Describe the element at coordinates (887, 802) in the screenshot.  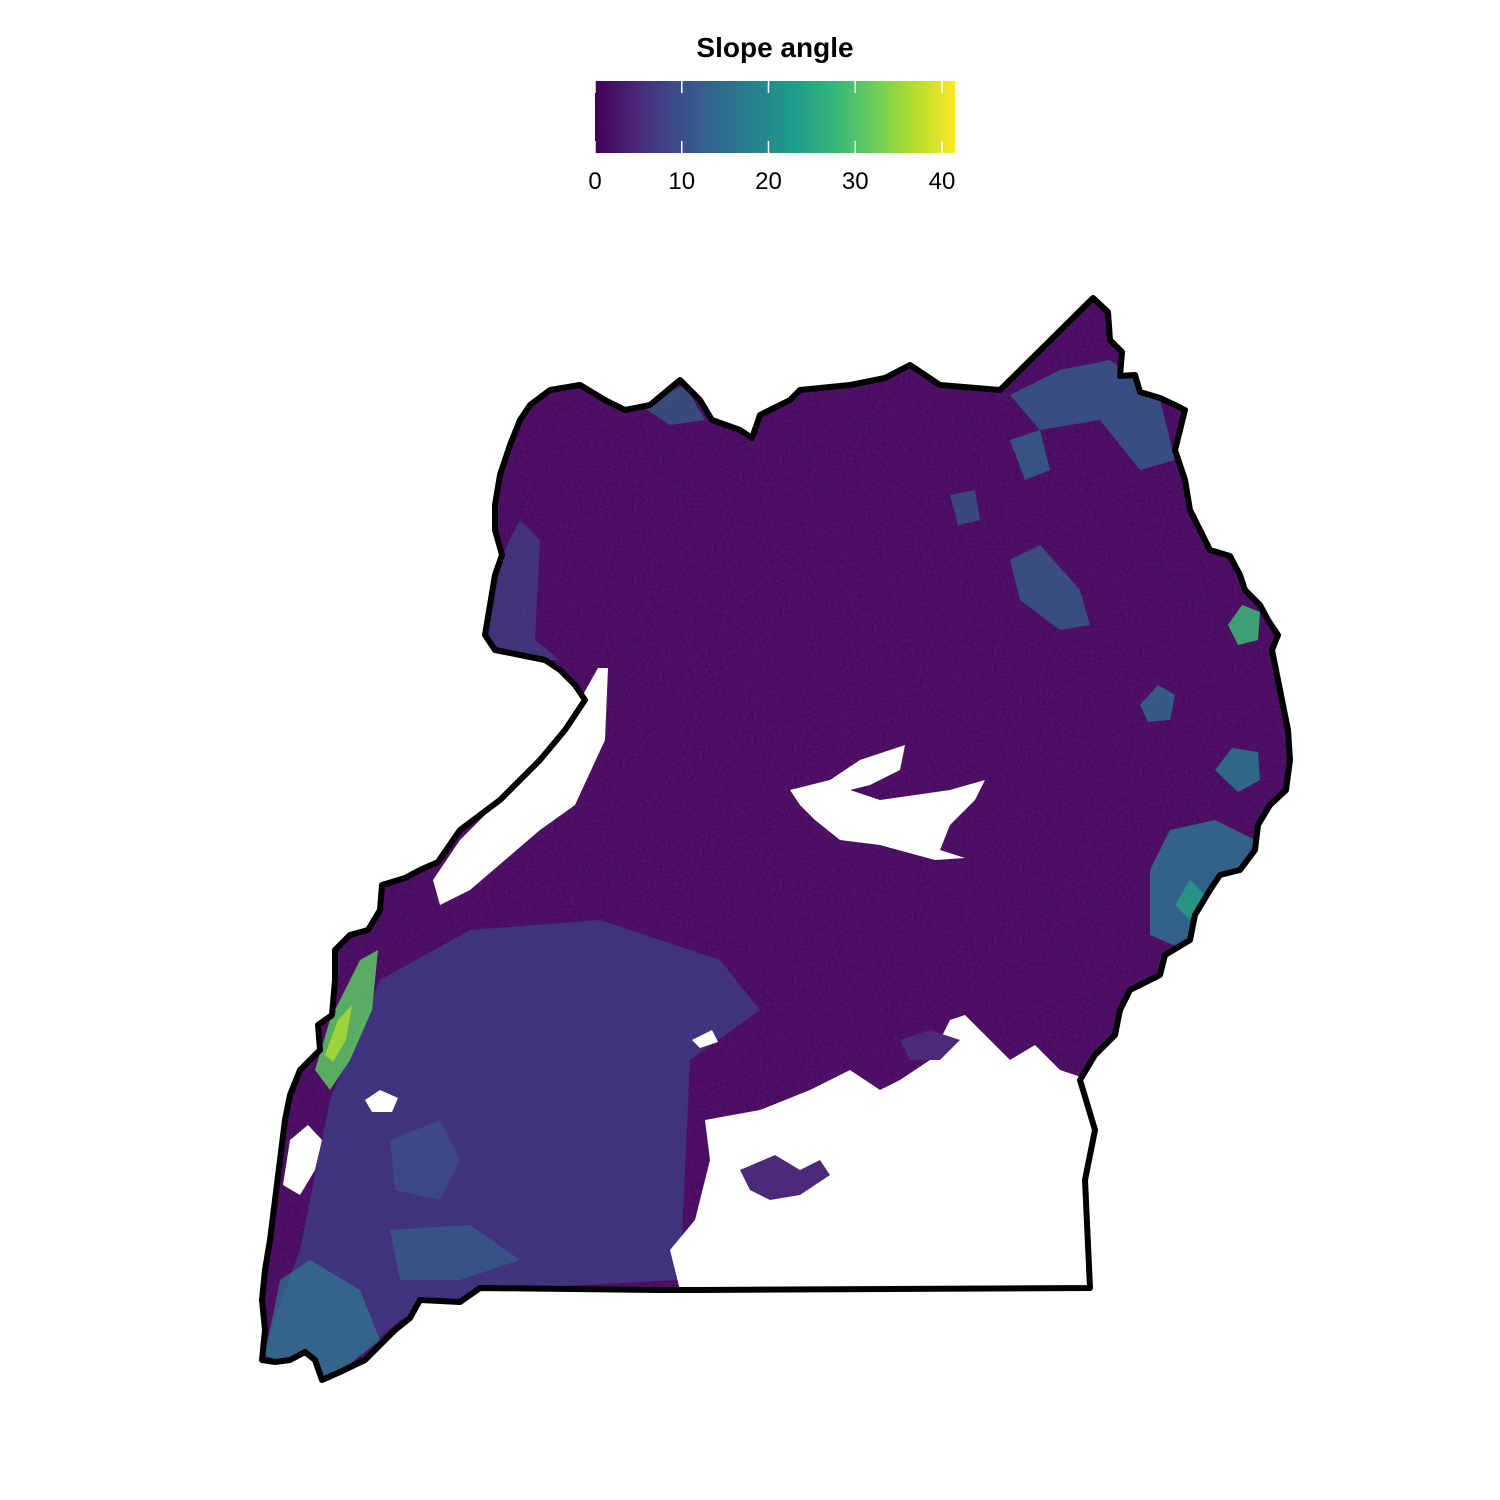
I see `lake-kyoga` at that location.